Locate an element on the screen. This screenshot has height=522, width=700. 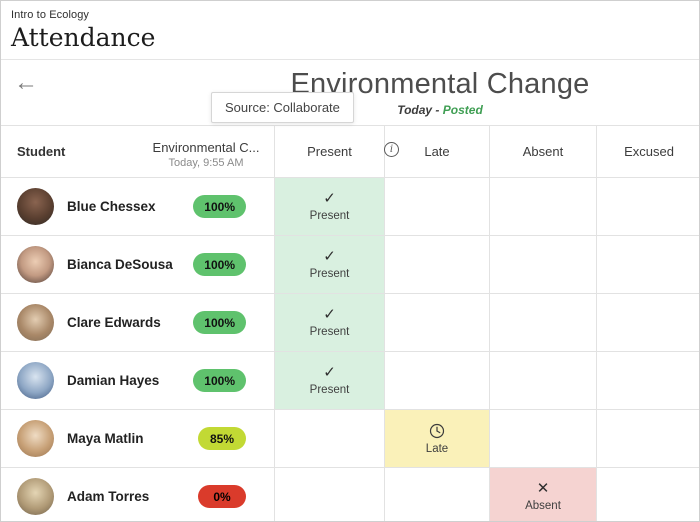
attendance-score-badge: 0% is located at coordinates (222, 496).